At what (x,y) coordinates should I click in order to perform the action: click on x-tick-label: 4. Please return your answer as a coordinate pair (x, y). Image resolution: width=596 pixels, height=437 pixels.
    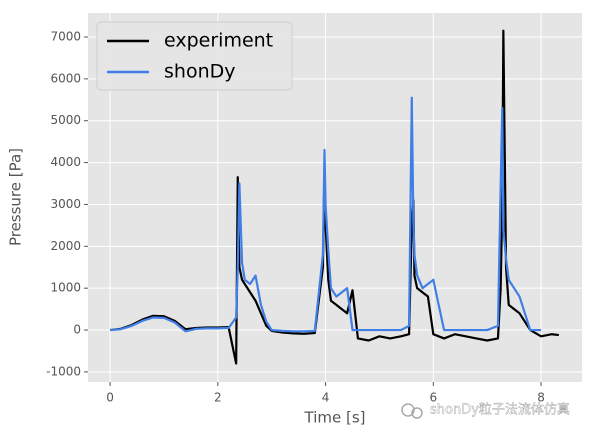
    Looking at the image, I should click on (326, 398).